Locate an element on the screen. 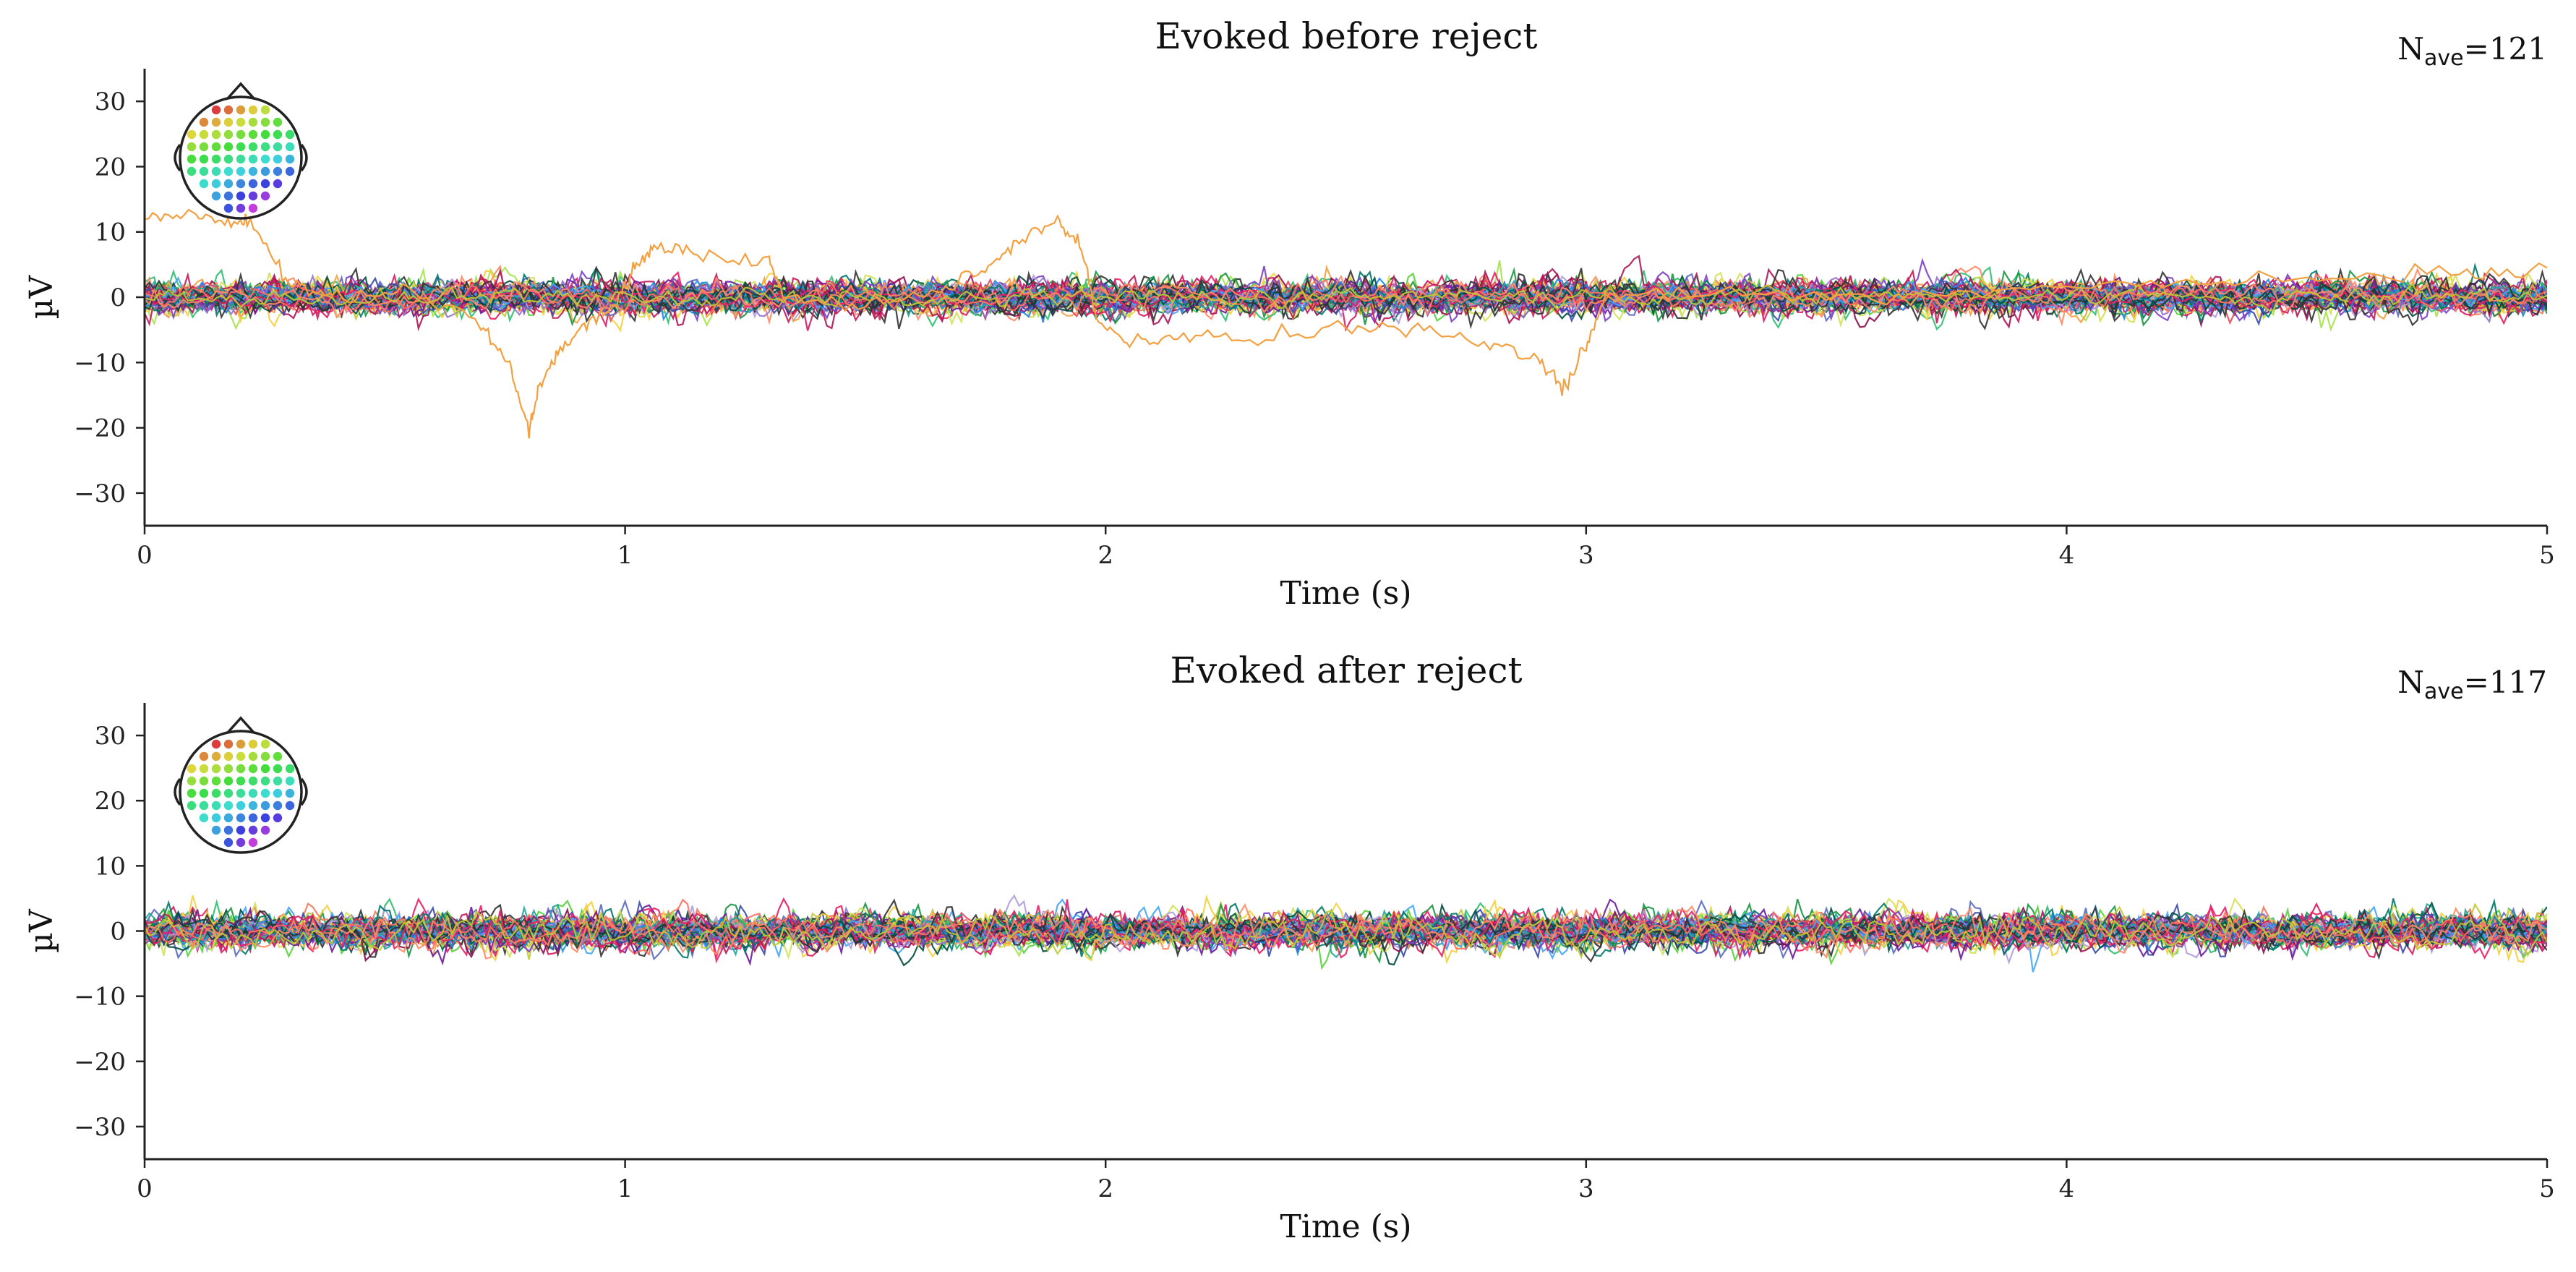  y-tick-label: −20 is located at coordinates (100, 1062).